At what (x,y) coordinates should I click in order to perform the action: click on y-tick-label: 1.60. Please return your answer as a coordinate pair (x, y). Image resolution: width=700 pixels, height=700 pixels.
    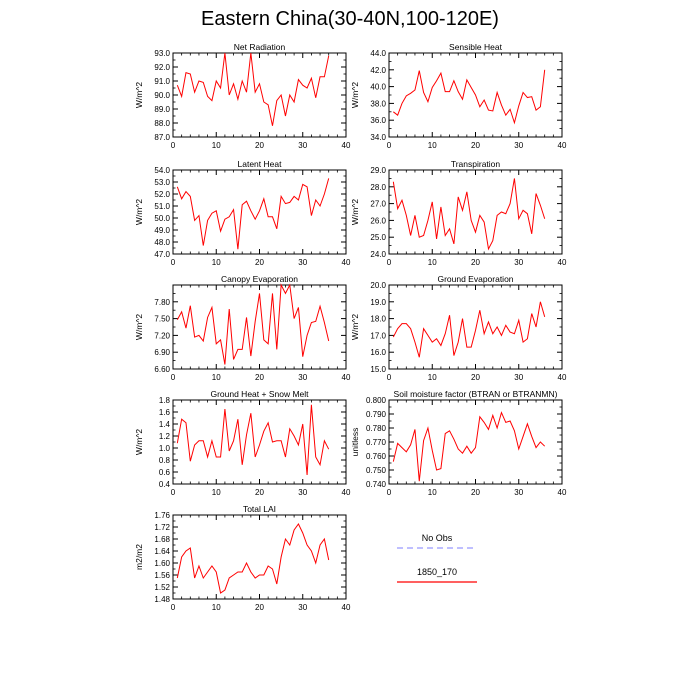
    Looking at the image, I should click on (162, 563).